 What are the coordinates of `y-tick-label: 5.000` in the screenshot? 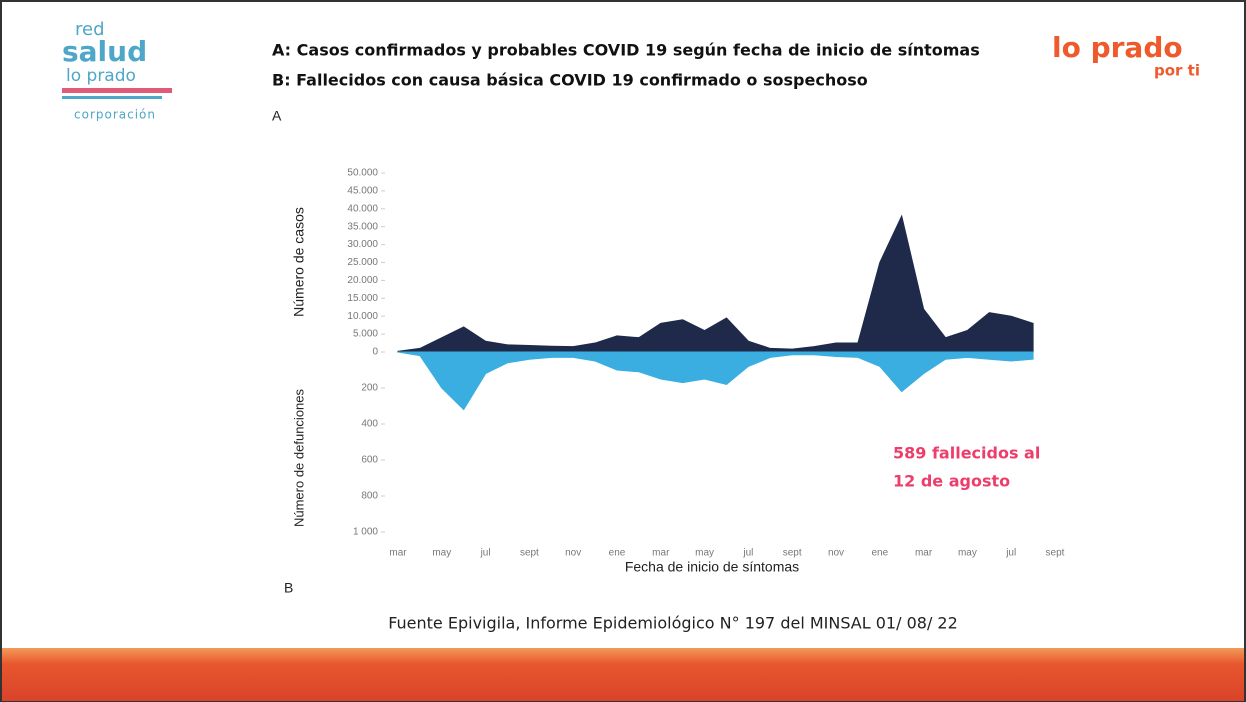 It's located at (365, 334).